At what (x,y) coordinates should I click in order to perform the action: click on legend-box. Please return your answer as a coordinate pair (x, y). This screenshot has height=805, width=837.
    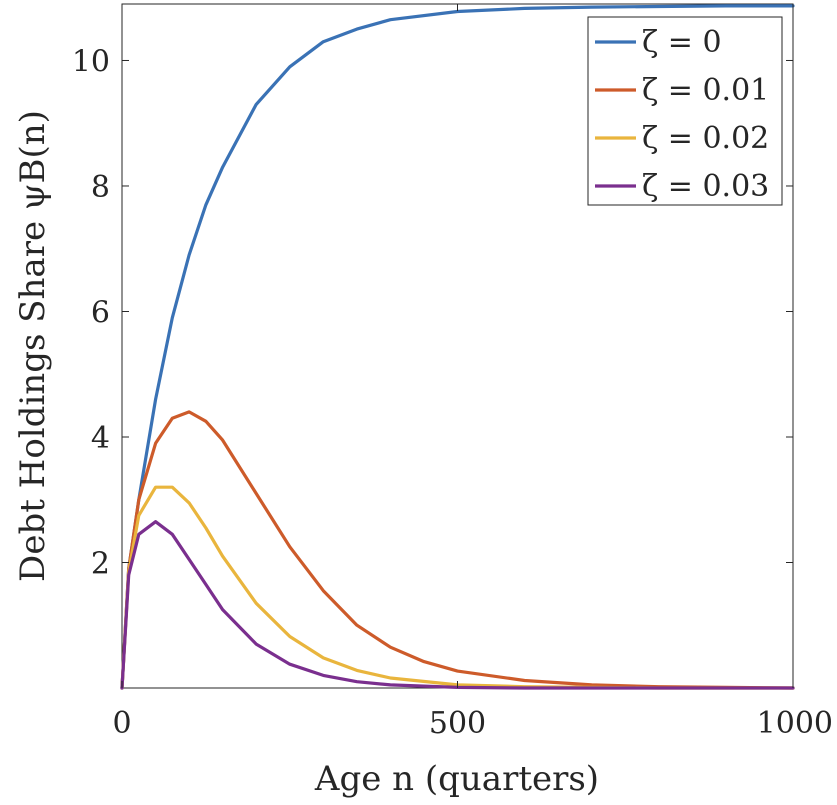
    Looking at the image, I should click on (685, 111).